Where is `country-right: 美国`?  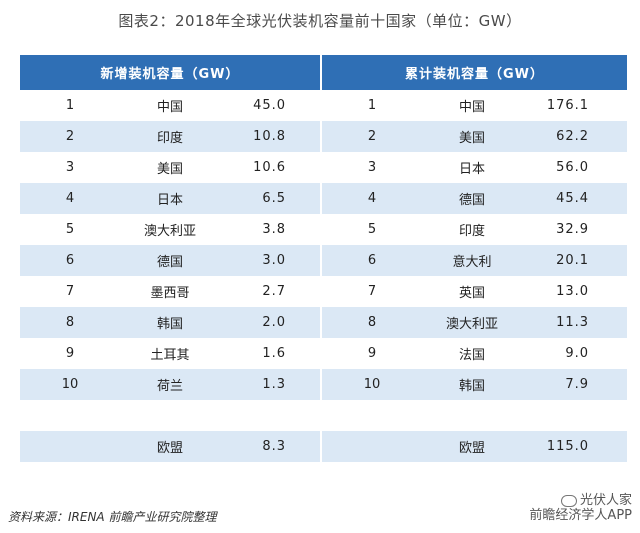
country-right: 美国 is located at coordinates (472, 136).